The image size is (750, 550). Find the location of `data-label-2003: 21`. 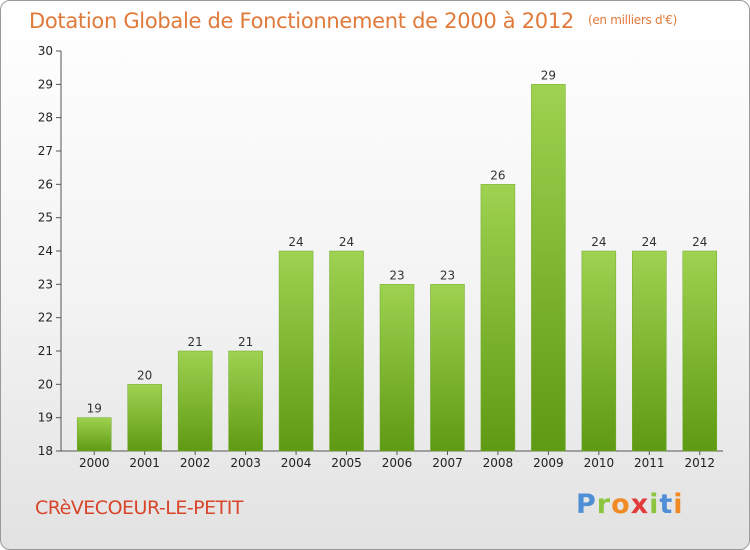

data-label-2003: 21 is located at coordinates (245, 342).